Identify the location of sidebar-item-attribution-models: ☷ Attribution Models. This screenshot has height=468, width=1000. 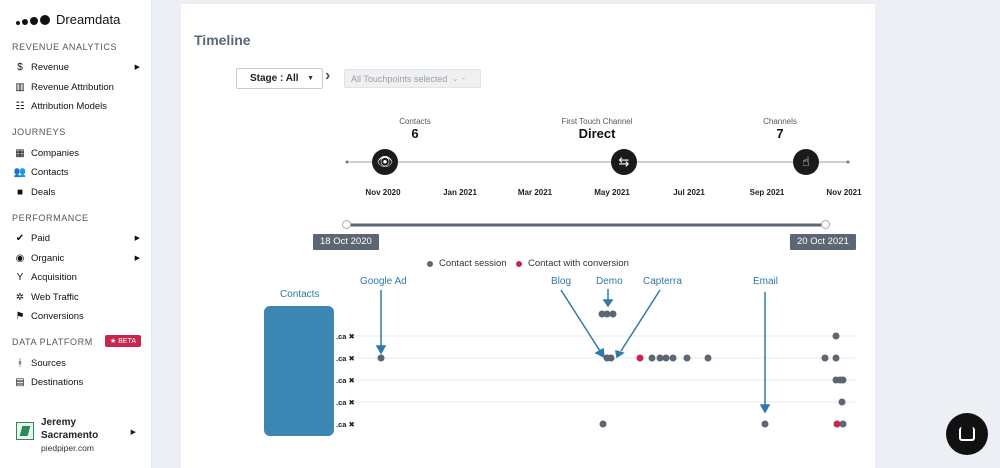
(78, 106).